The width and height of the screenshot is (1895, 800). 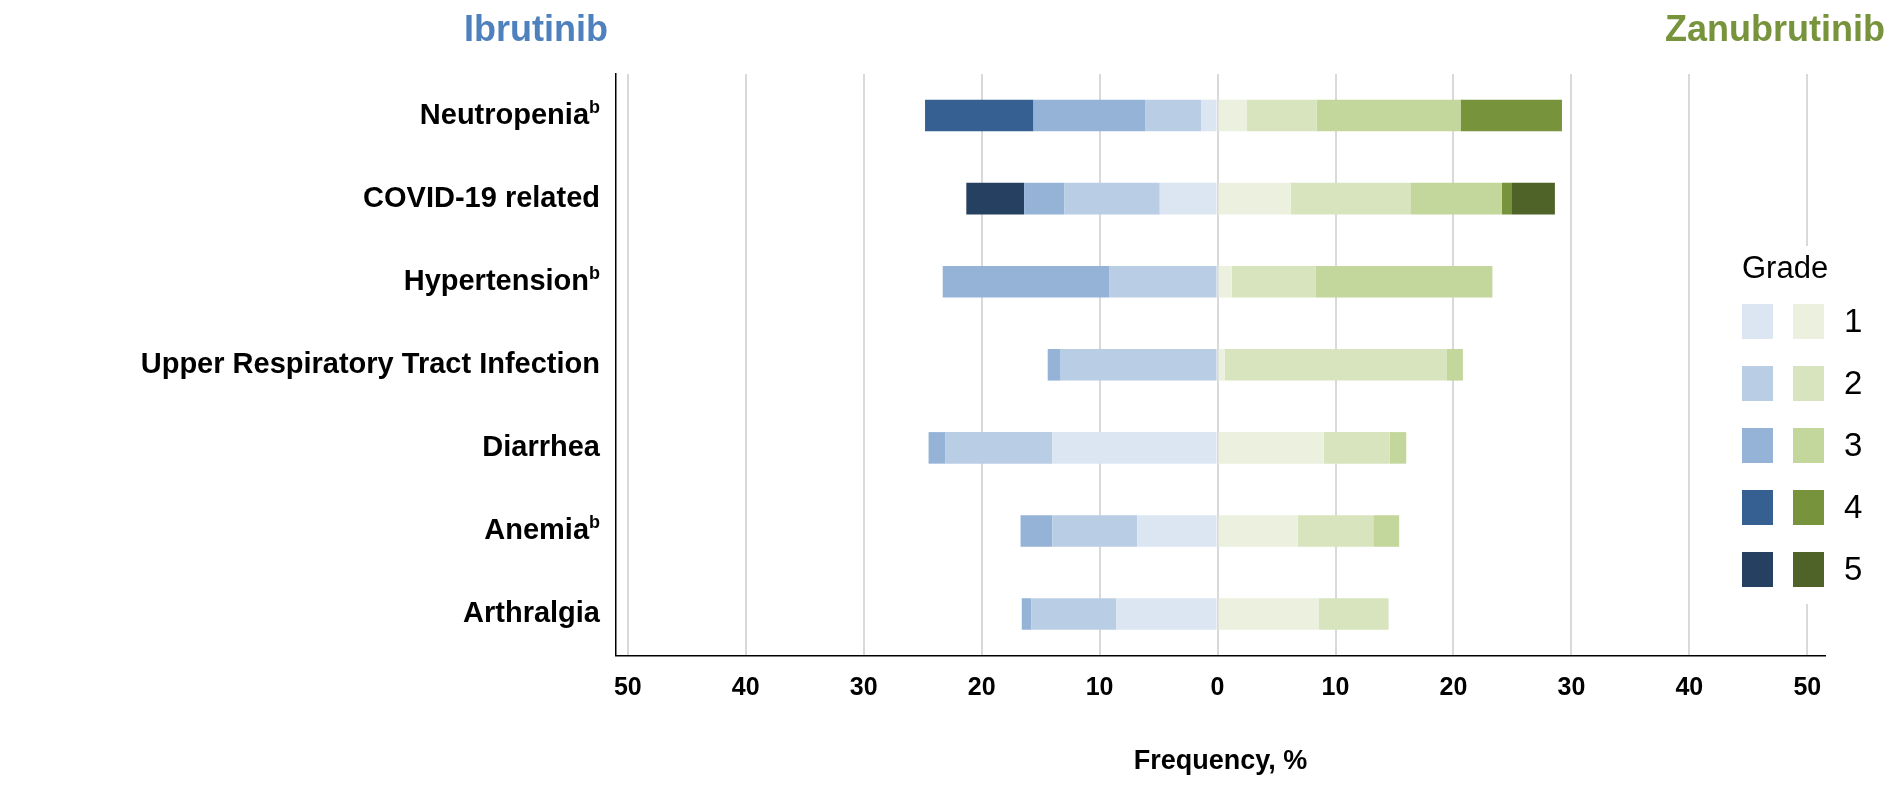 What do you see at coordinates (1217, 686) in the screenshot?
I see `x-tick-label: 0` at bounding box center [1217, 686].